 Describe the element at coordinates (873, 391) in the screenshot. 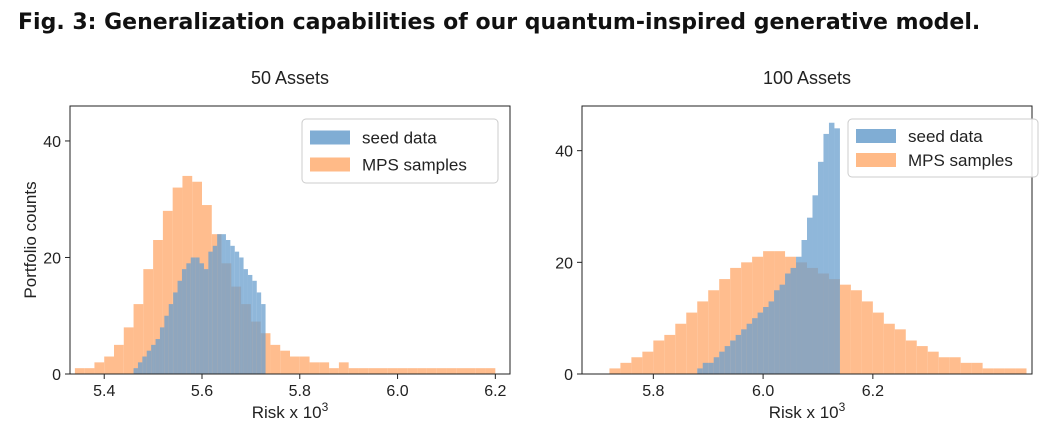

I see `x-tick-label: 6.2` at that location.